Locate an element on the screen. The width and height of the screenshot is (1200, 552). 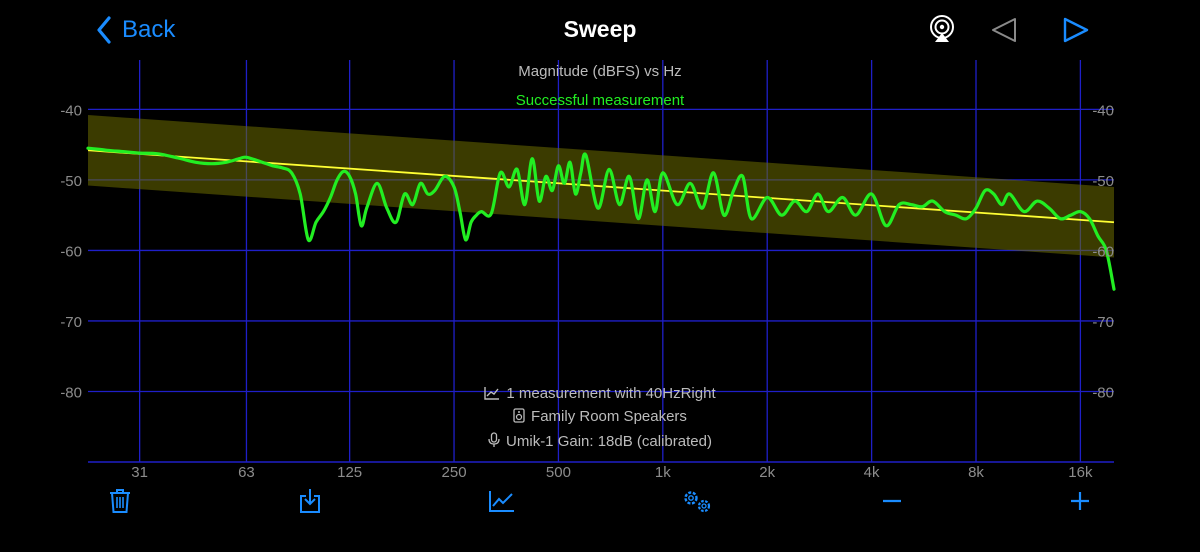
minus-icon is located at coordinates (892, 501).